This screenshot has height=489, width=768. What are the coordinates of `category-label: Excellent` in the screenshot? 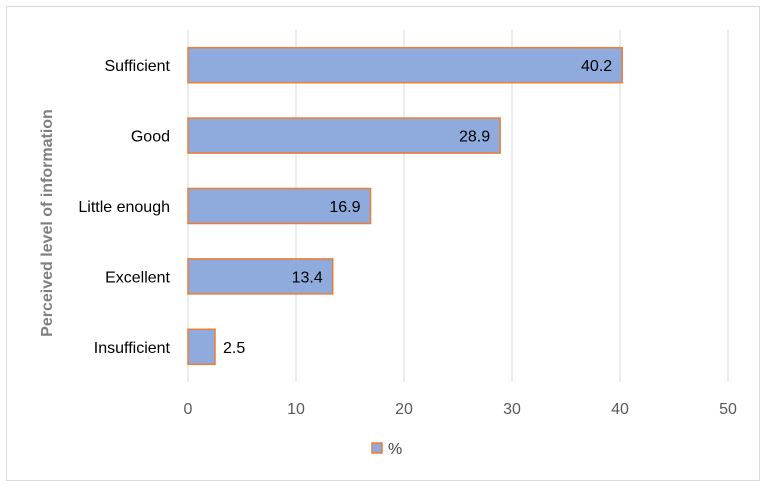 It's located at (137, 277).